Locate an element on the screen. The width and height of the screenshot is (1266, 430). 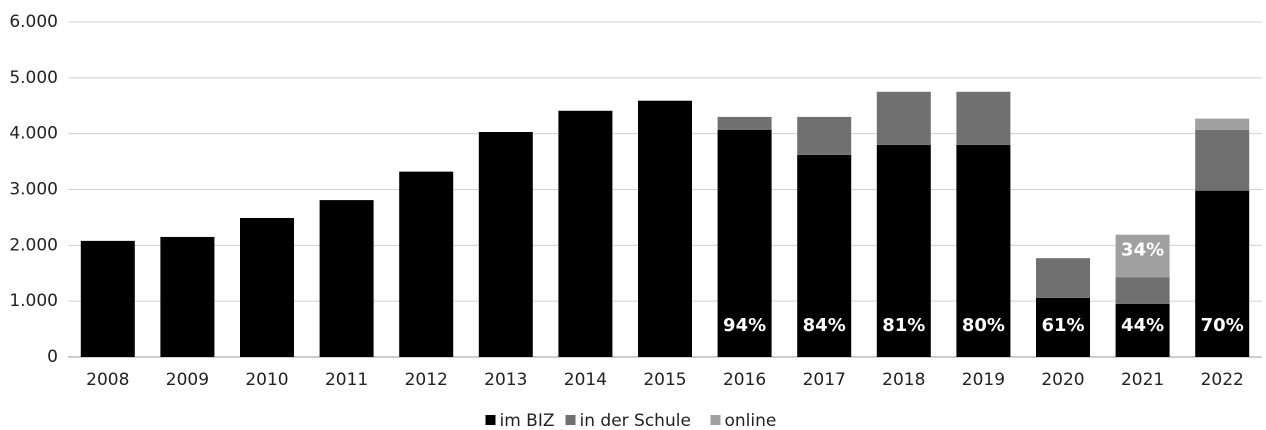
x-tick-label: 2011 is located at coordinates (346, 380).